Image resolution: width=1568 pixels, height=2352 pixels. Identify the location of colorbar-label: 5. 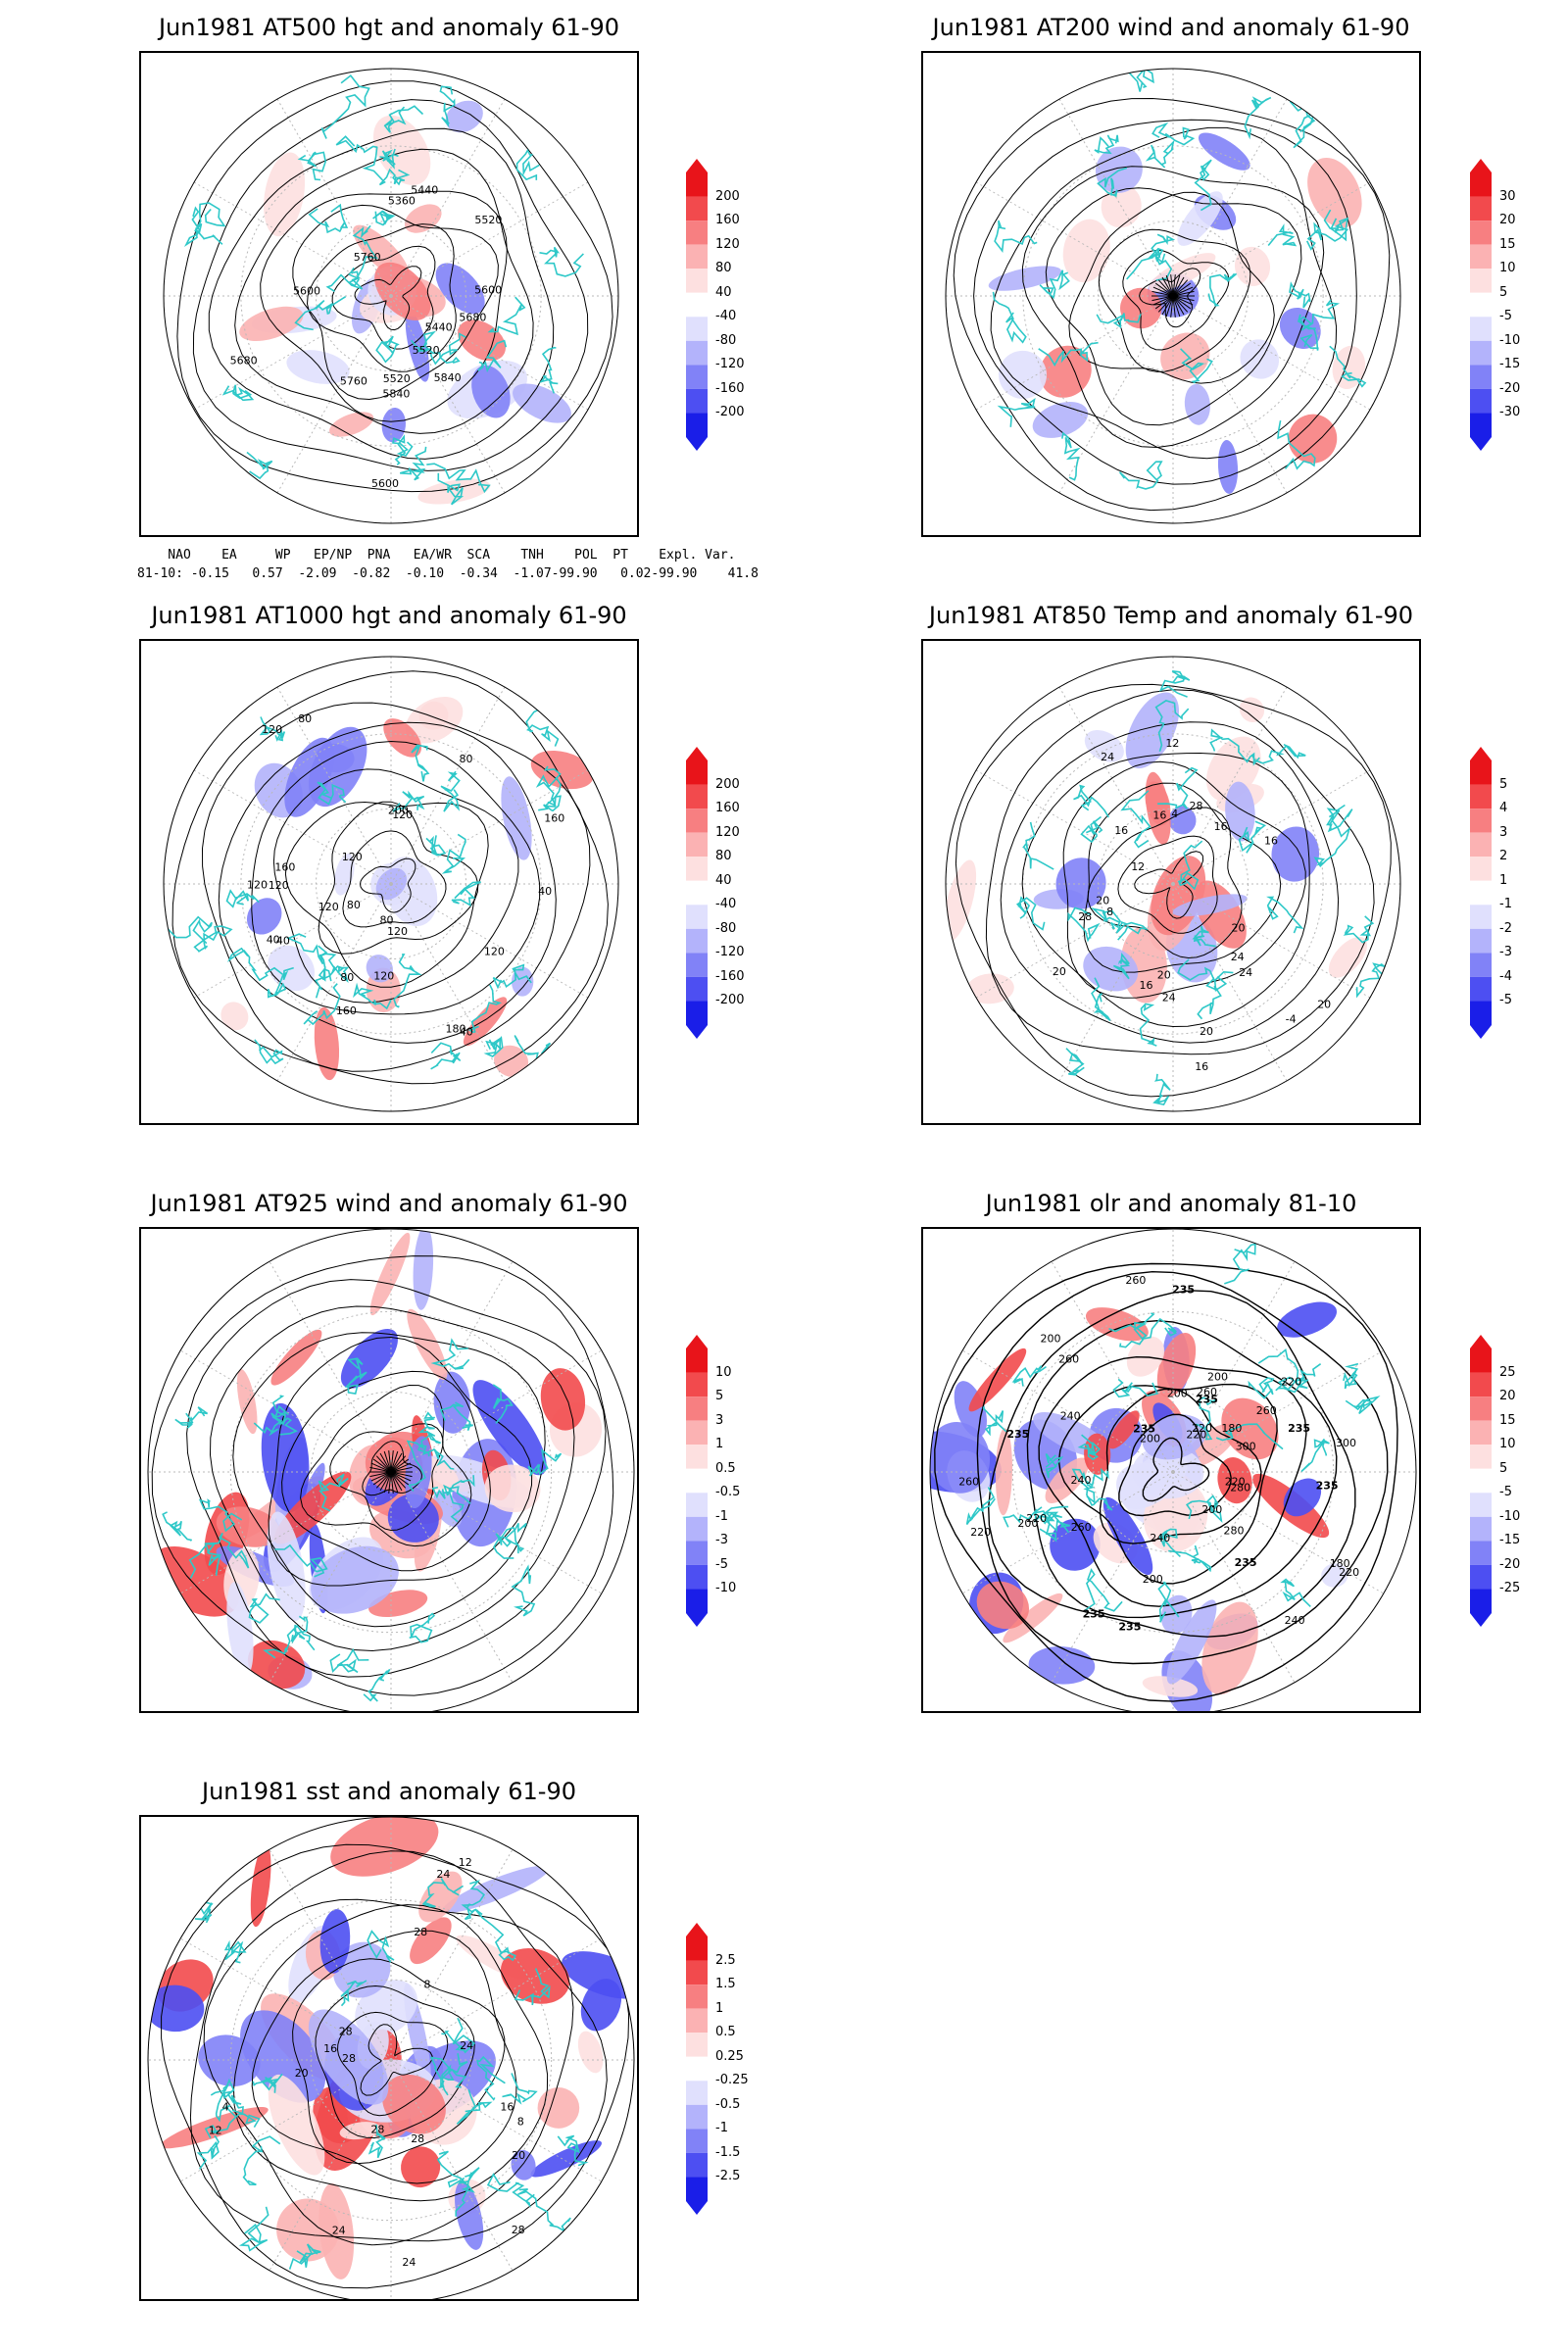
(720, 1396).